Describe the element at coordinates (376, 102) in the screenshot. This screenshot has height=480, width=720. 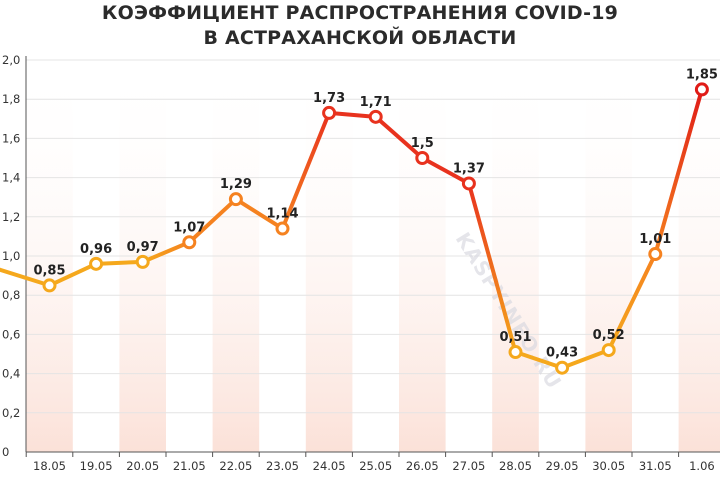
I see `data-label: 1,71` at that location.